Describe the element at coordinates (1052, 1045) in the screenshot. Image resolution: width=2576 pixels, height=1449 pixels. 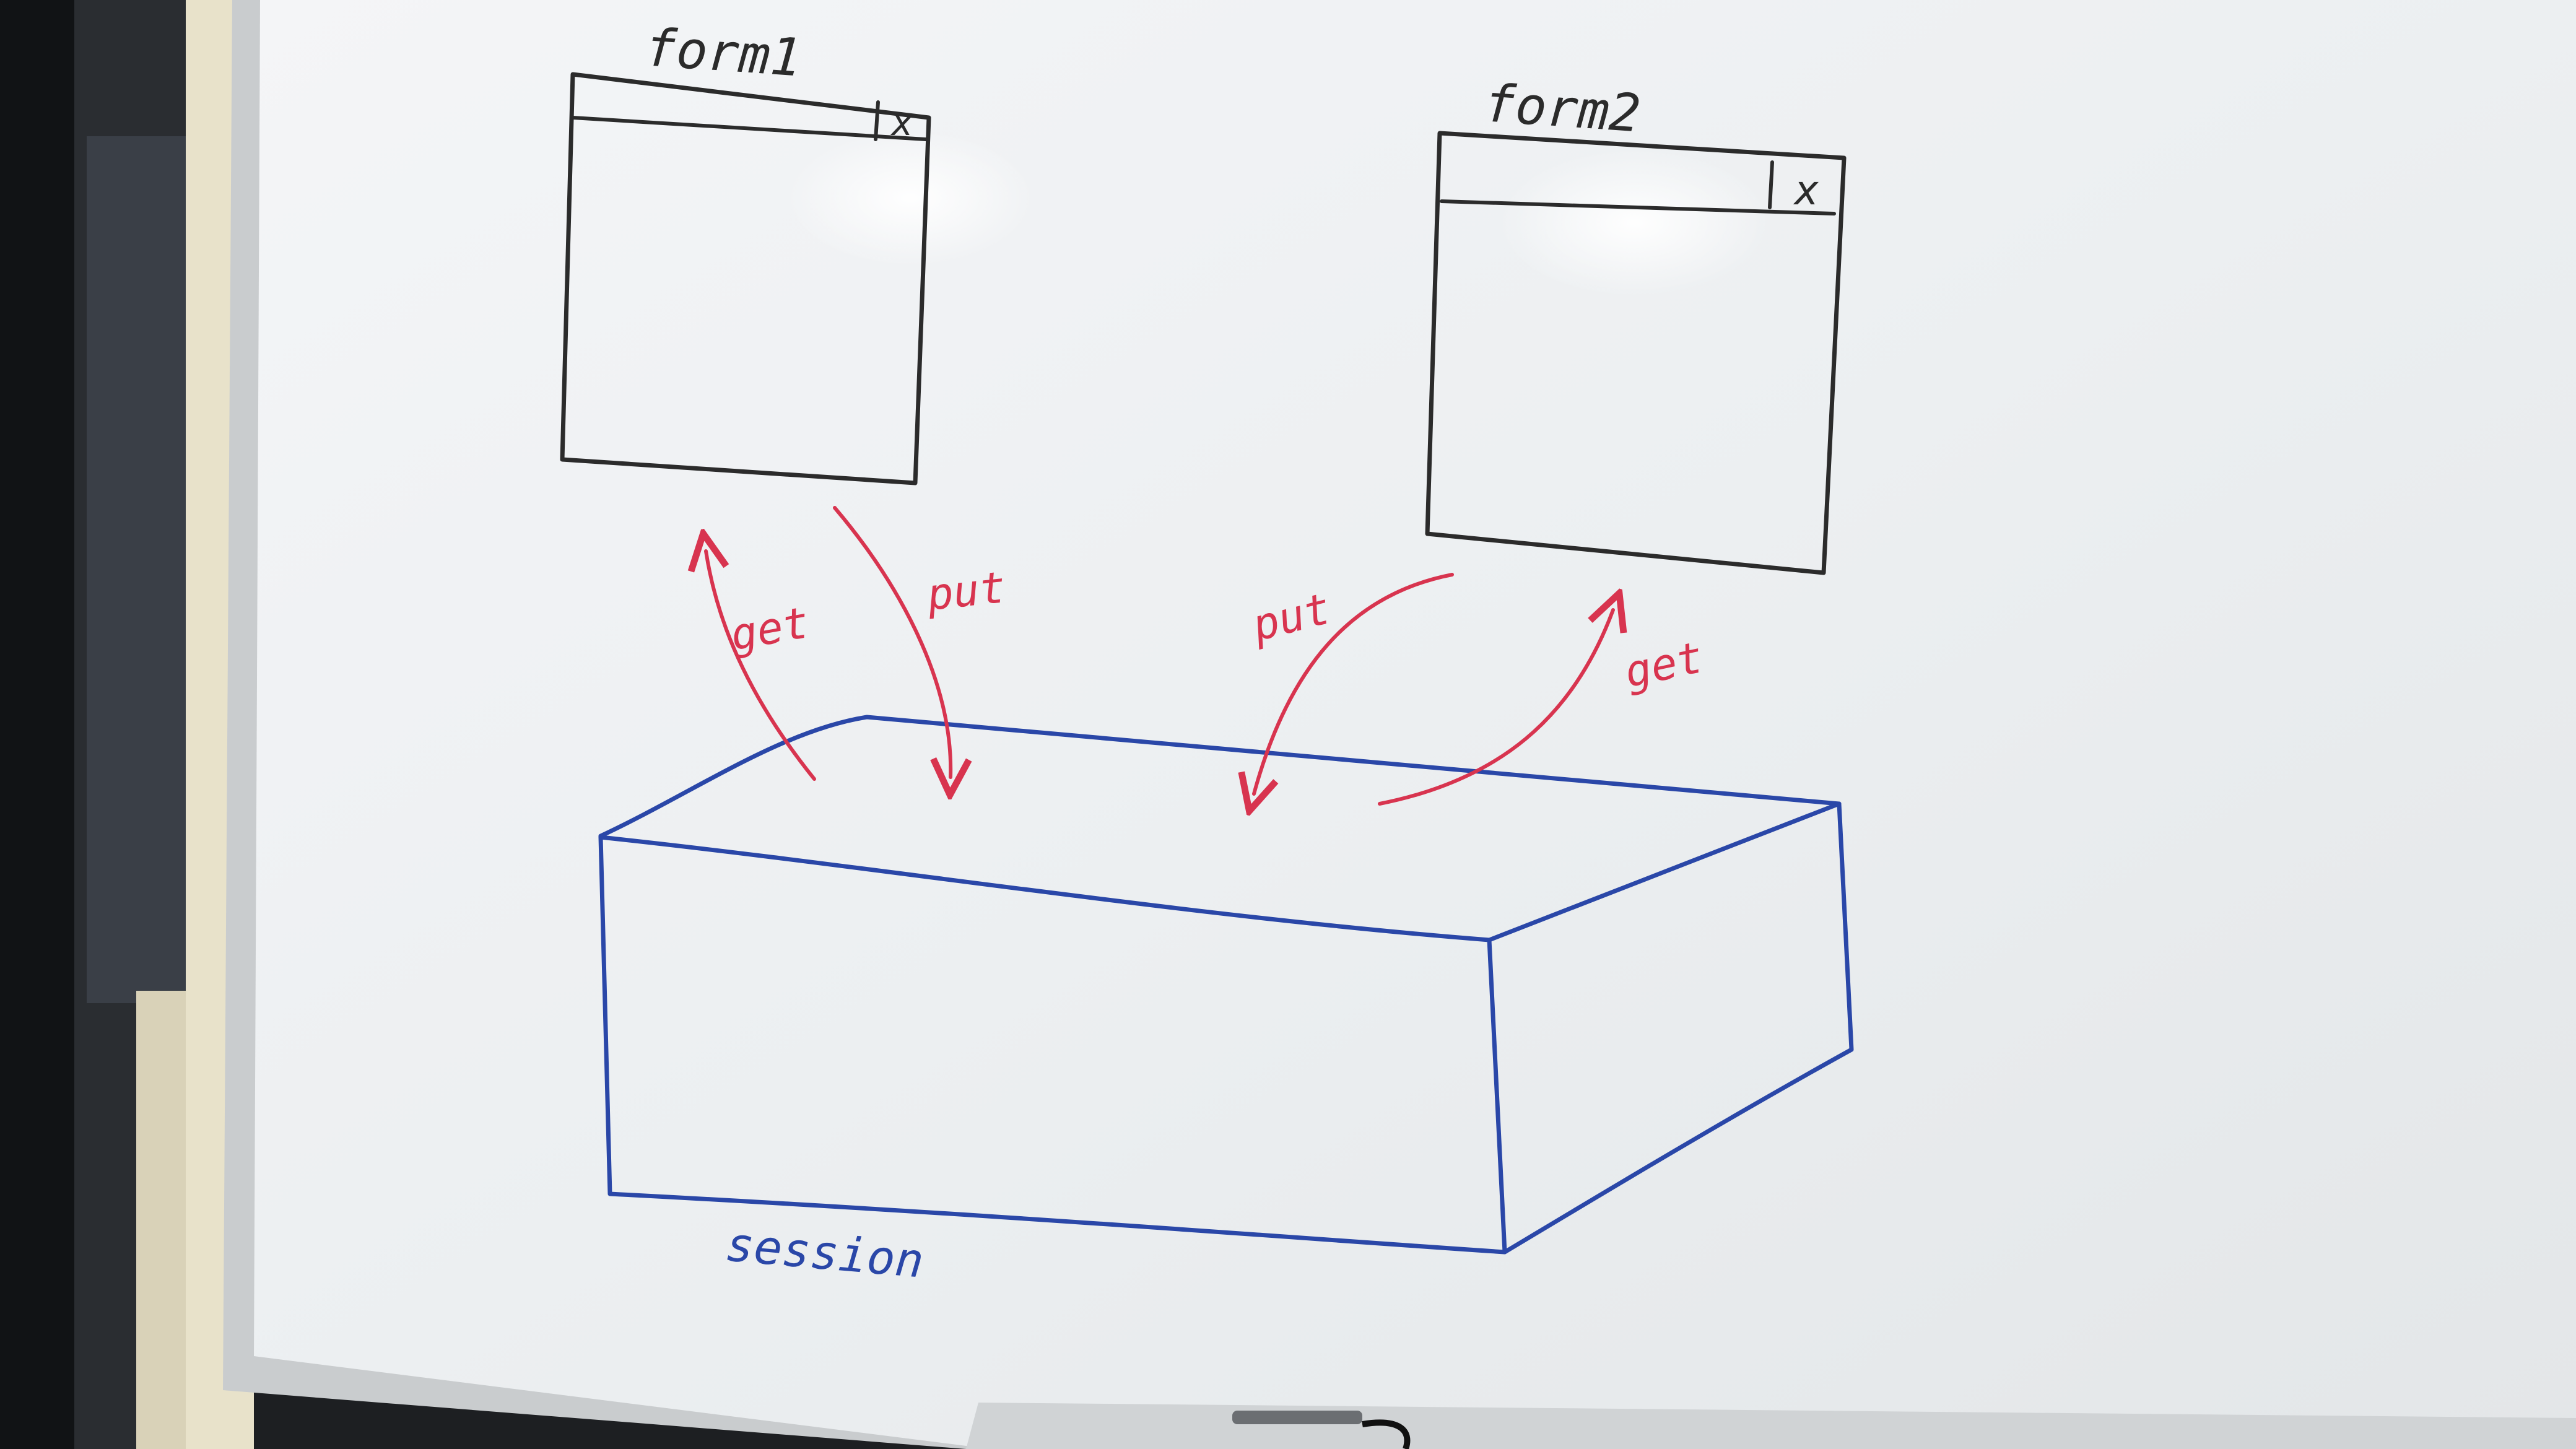
I see `session-front-face` at that location.